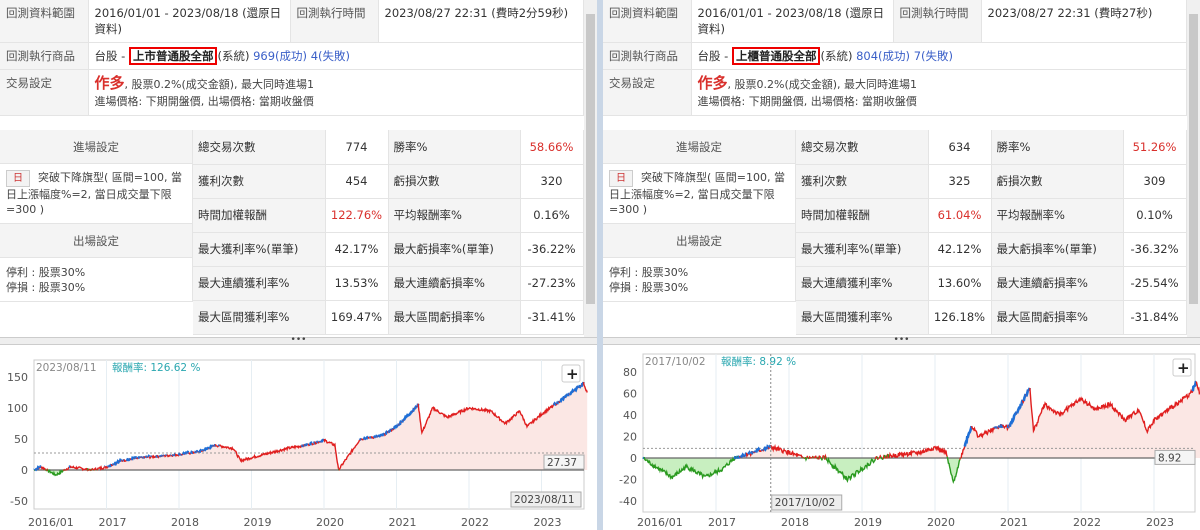 Image resolution: width=1200 pixels, height=530 pixels. Describe the element at coordinates (388, 283) in the screenshot. I see `stats-row: 最大連續獲利率% 13.53% 最大連續虧損率% -27.23%` at that location.